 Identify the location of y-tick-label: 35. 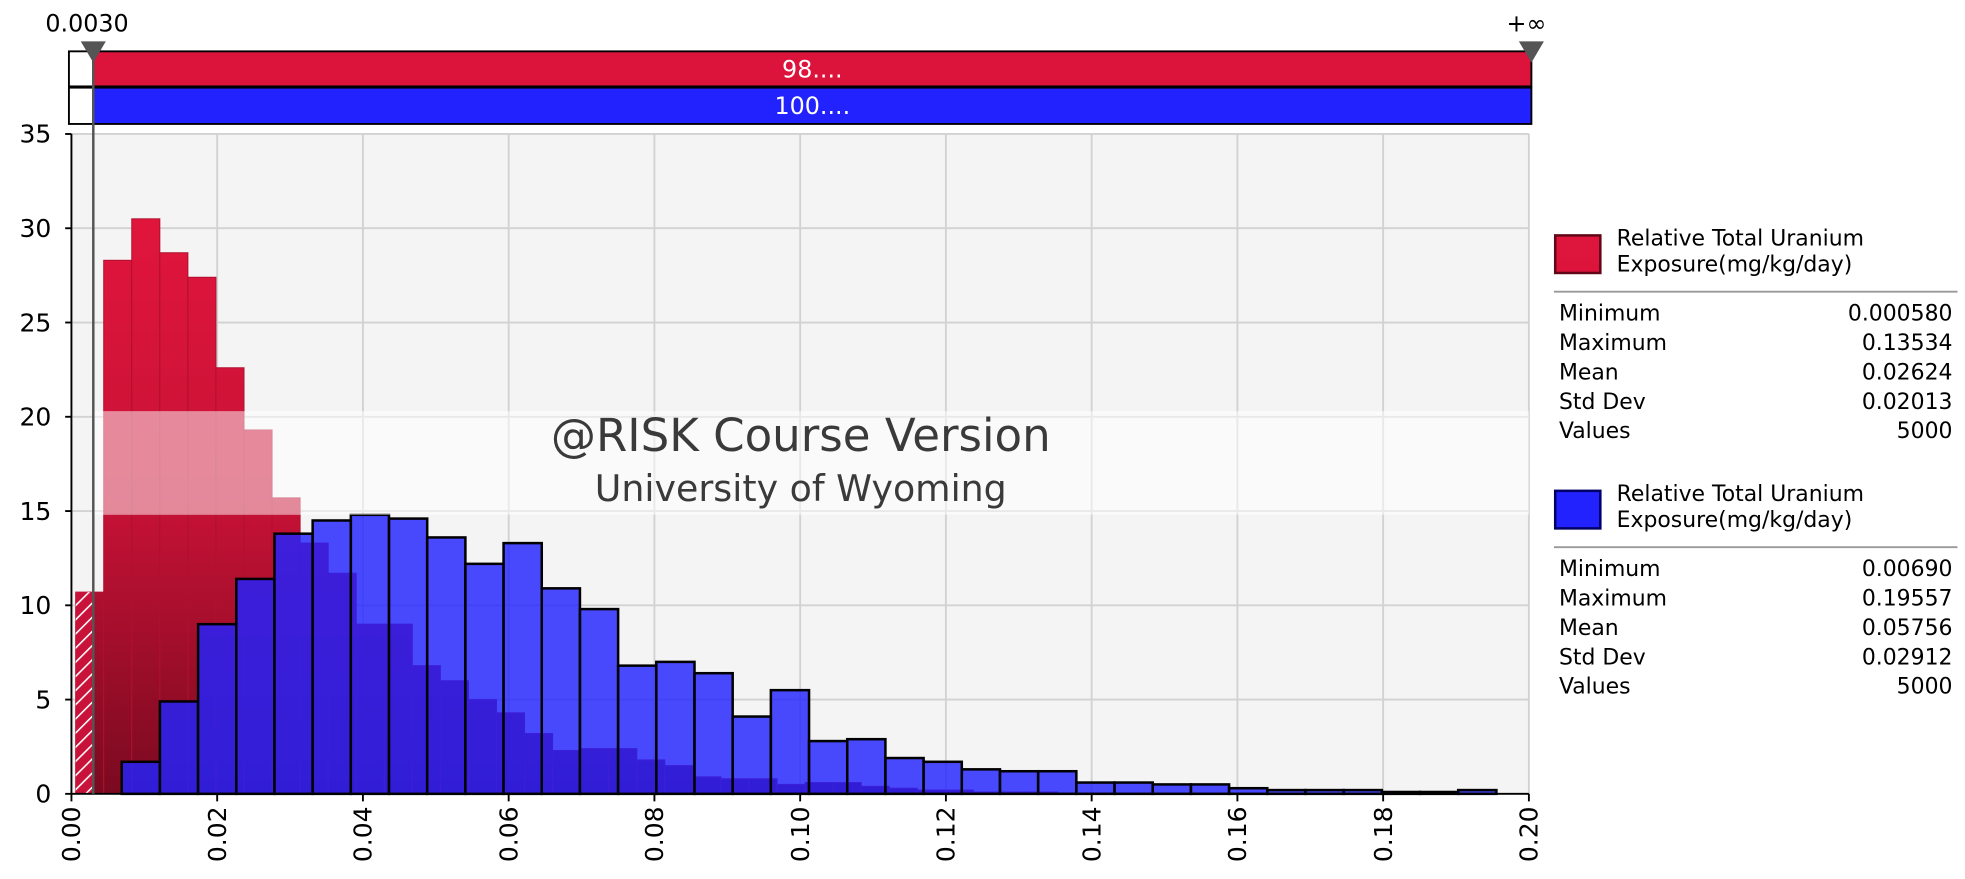
(35, 134).